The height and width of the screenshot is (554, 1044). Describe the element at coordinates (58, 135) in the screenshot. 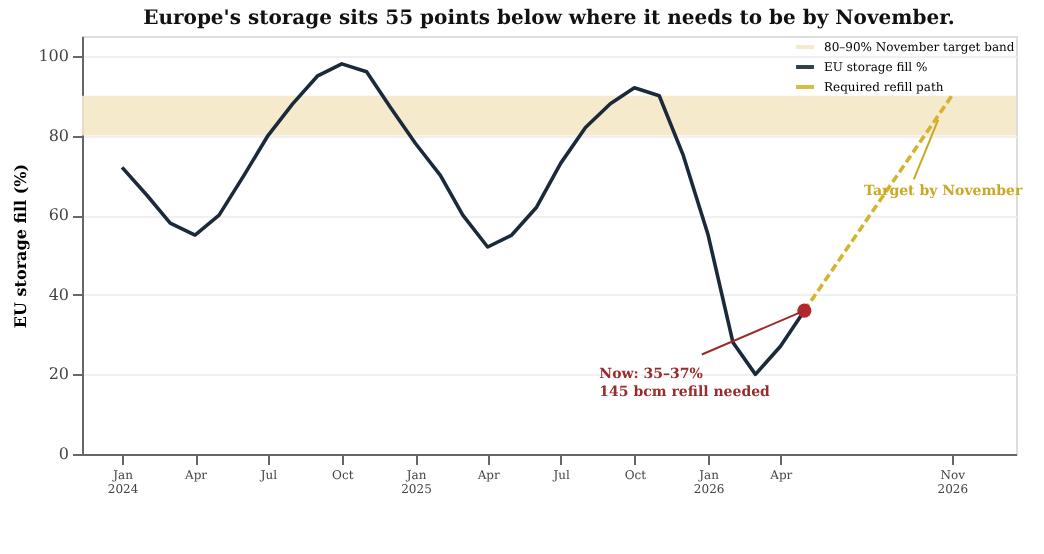

I see `y-tick-label: 80` at that location.